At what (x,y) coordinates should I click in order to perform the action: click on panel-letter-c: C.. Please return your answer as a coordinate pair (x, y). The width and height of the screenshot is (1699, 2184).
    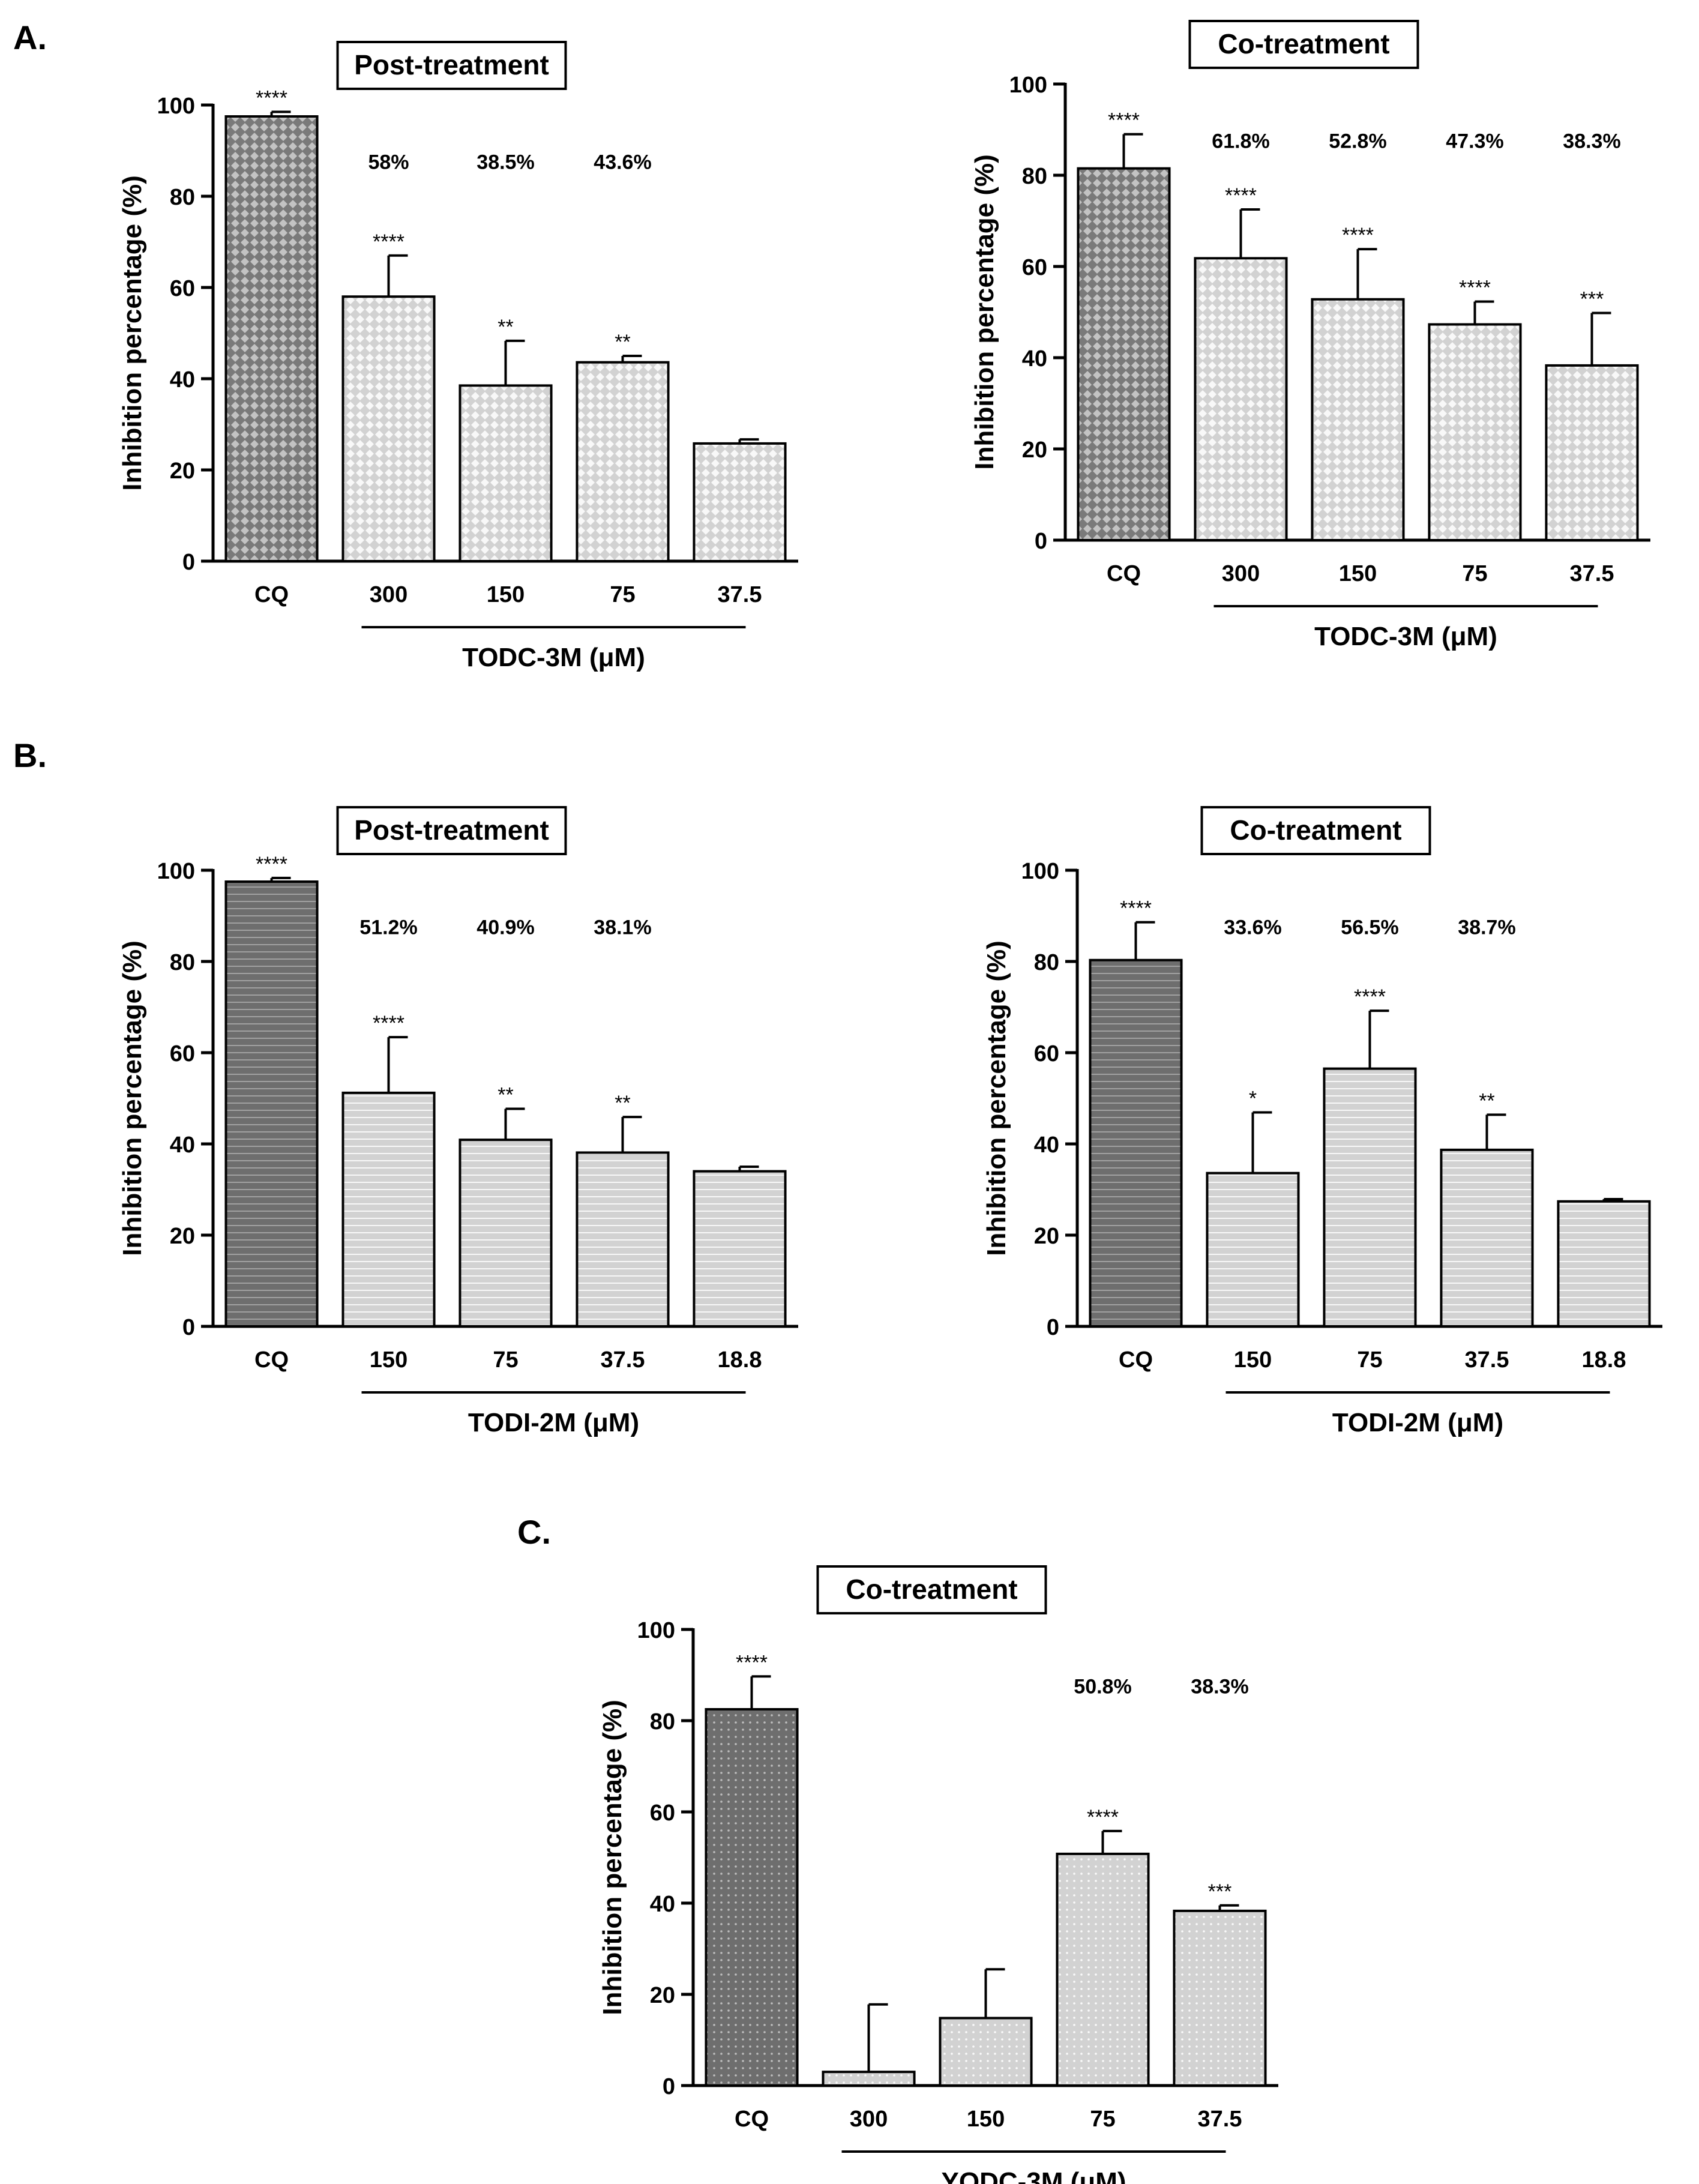
    Looking at the image, I should click on (534, 1532).